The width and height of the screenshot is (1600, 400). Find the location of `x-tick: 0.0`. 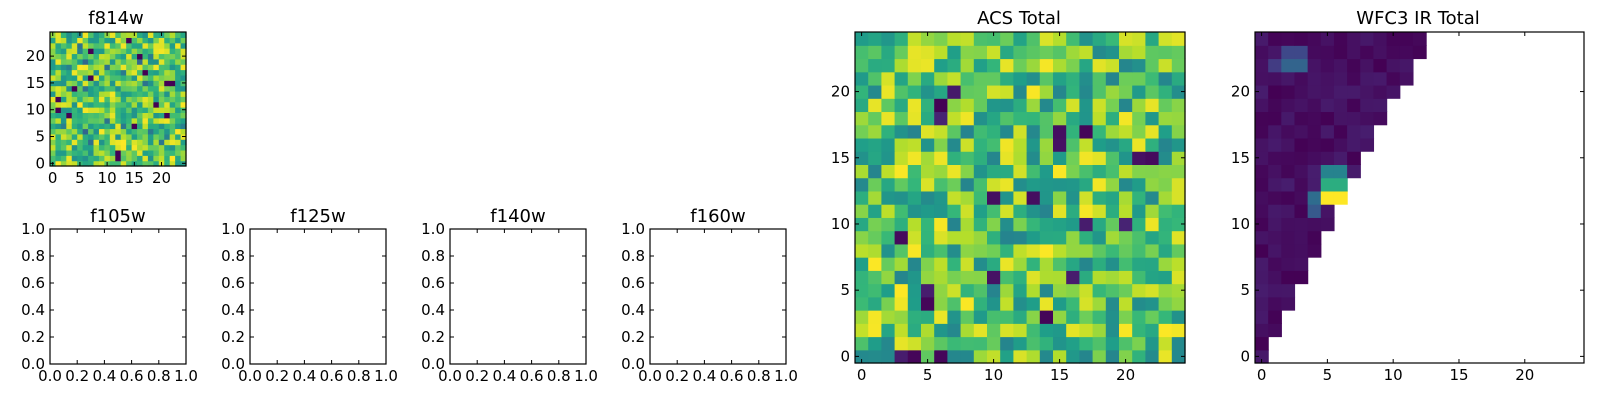

x-tick: 0.0 is located at coordinates (50, 376).